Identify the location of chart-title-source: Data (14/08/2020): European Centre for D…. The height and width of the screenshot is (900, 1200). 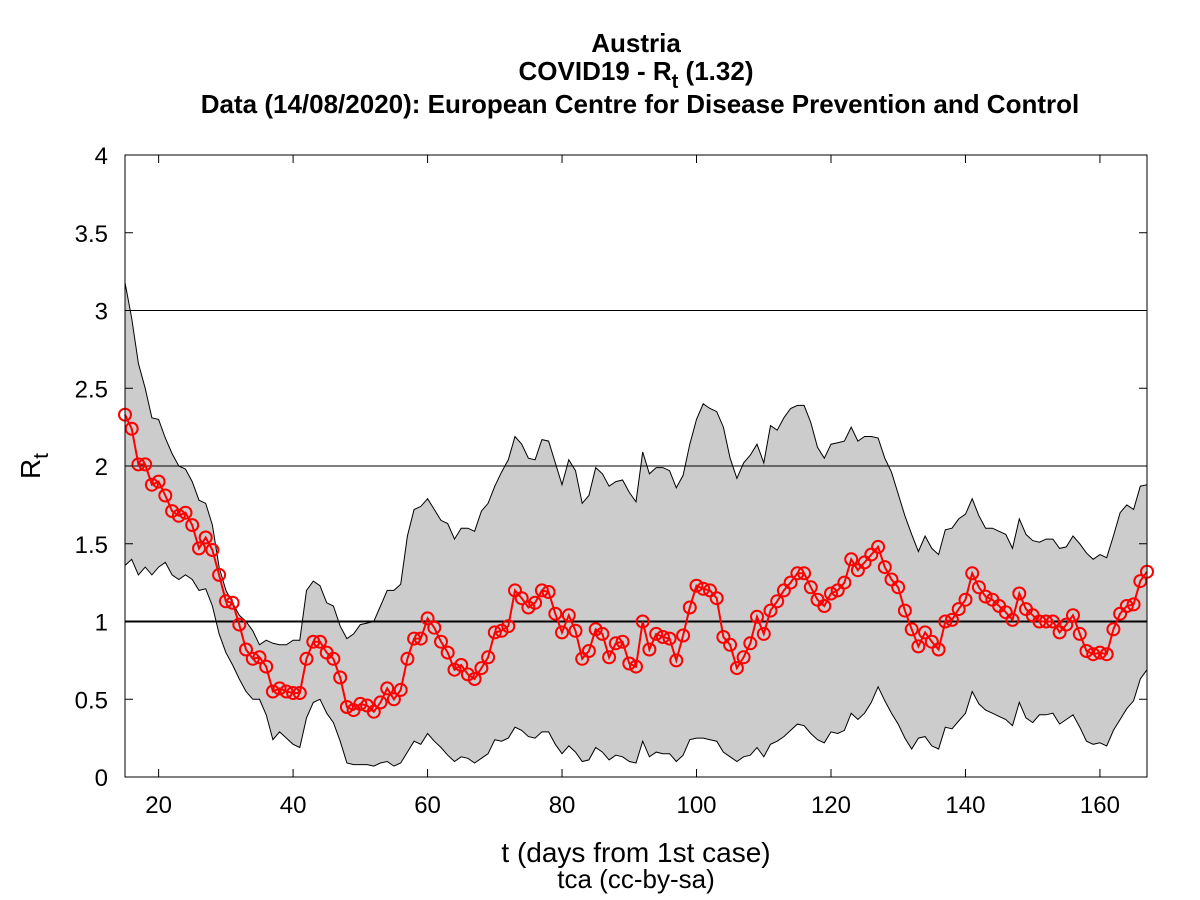
(640, 104).